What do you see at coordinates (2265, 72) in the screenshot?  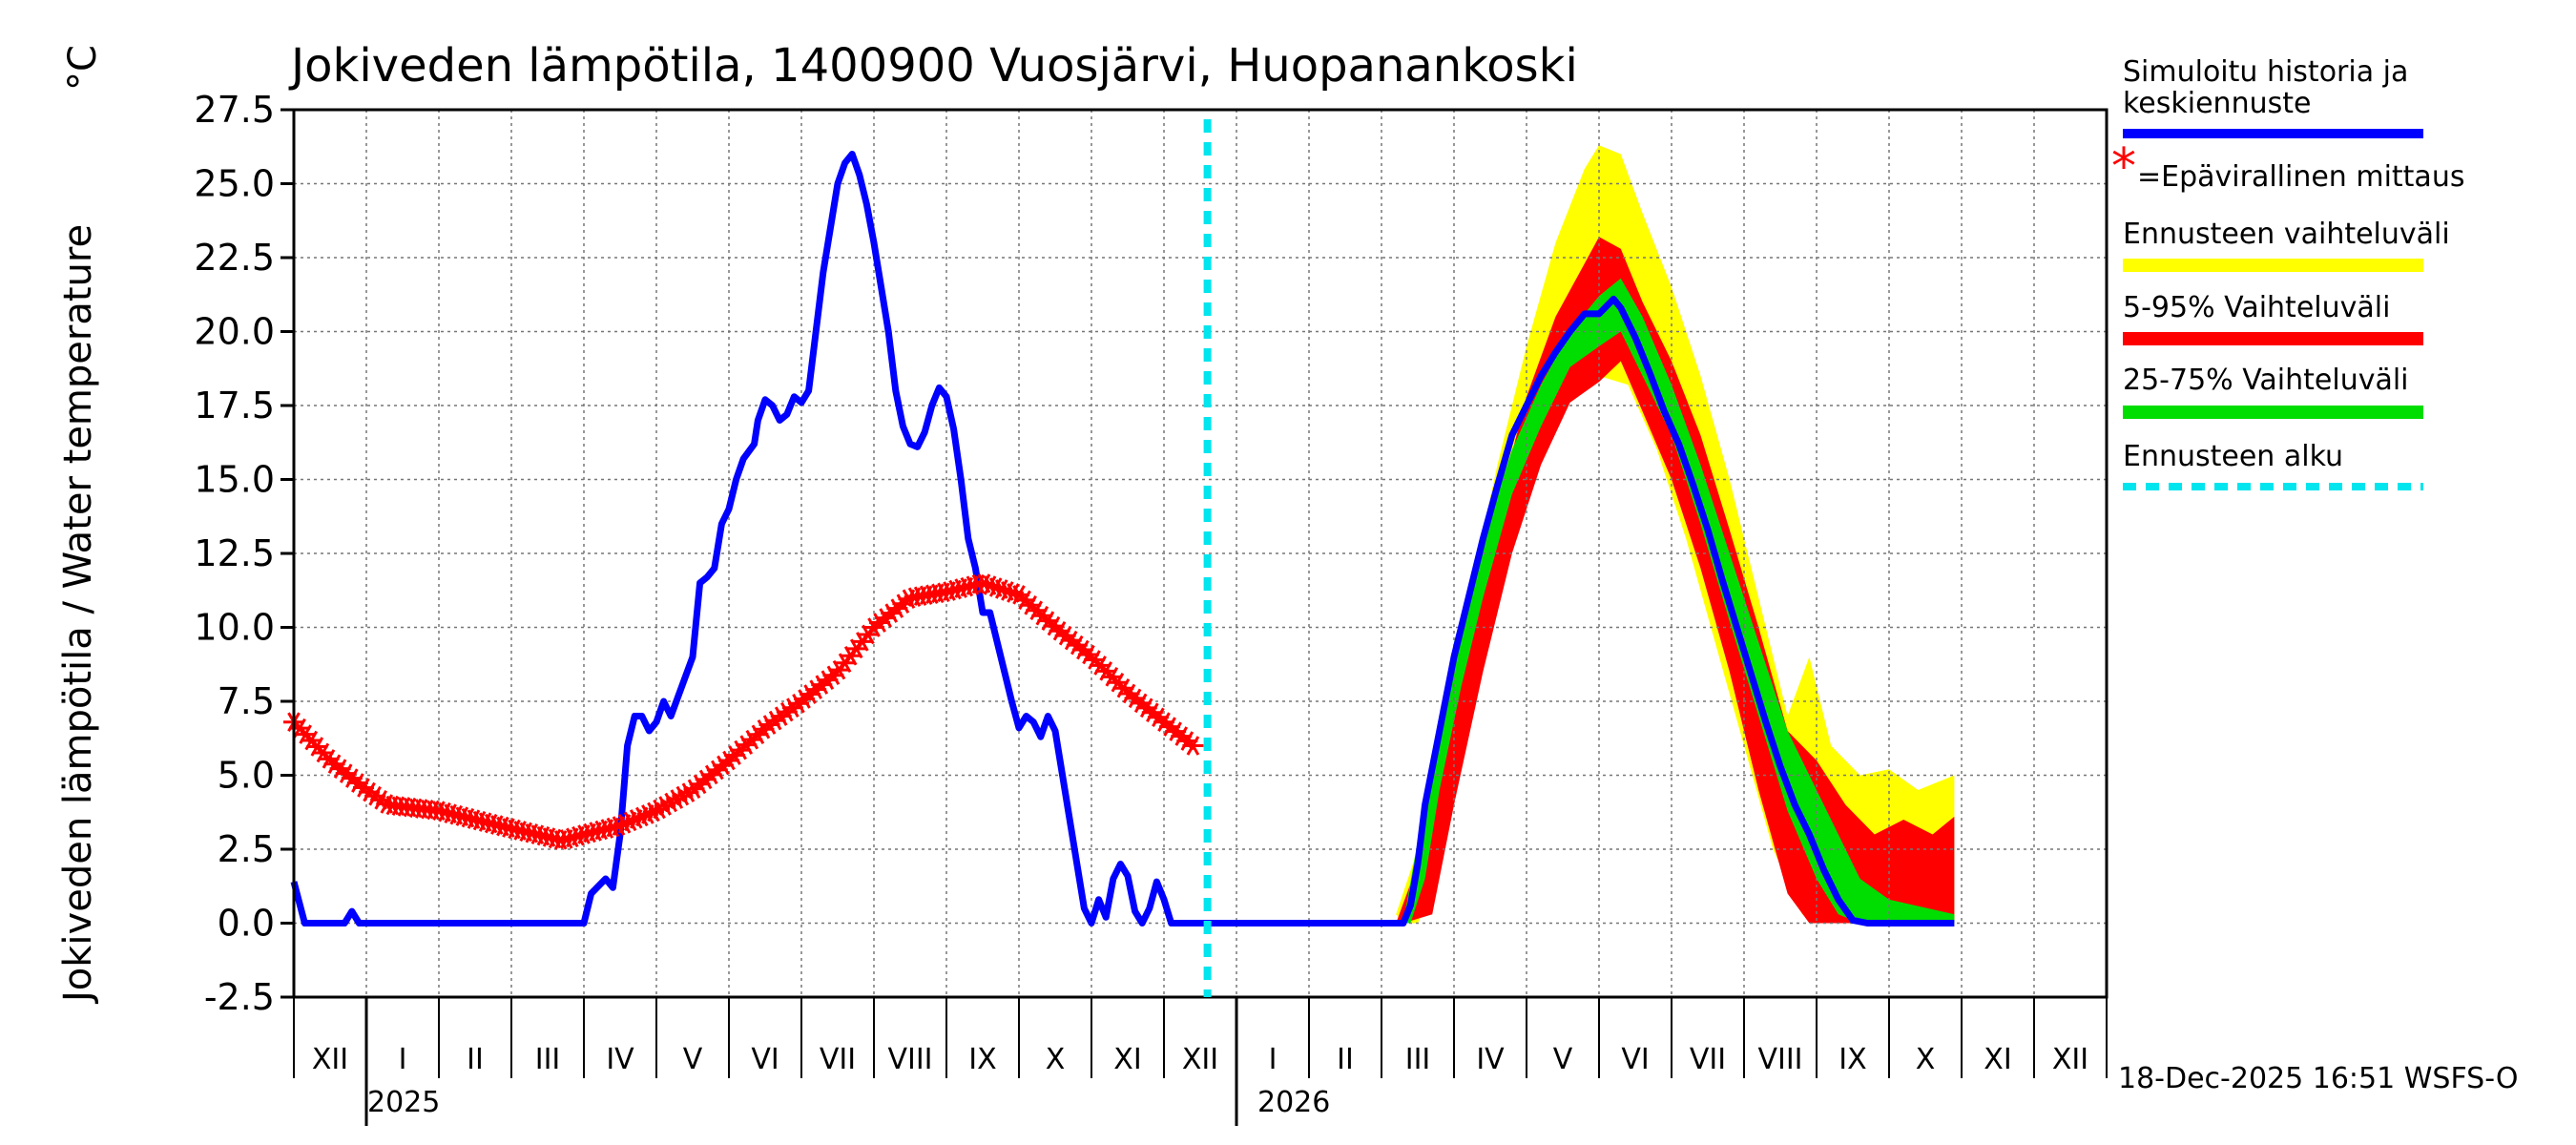 I see `legend-label-simulated: Simuloitu historia ja` at bounding box center [2265, 72].